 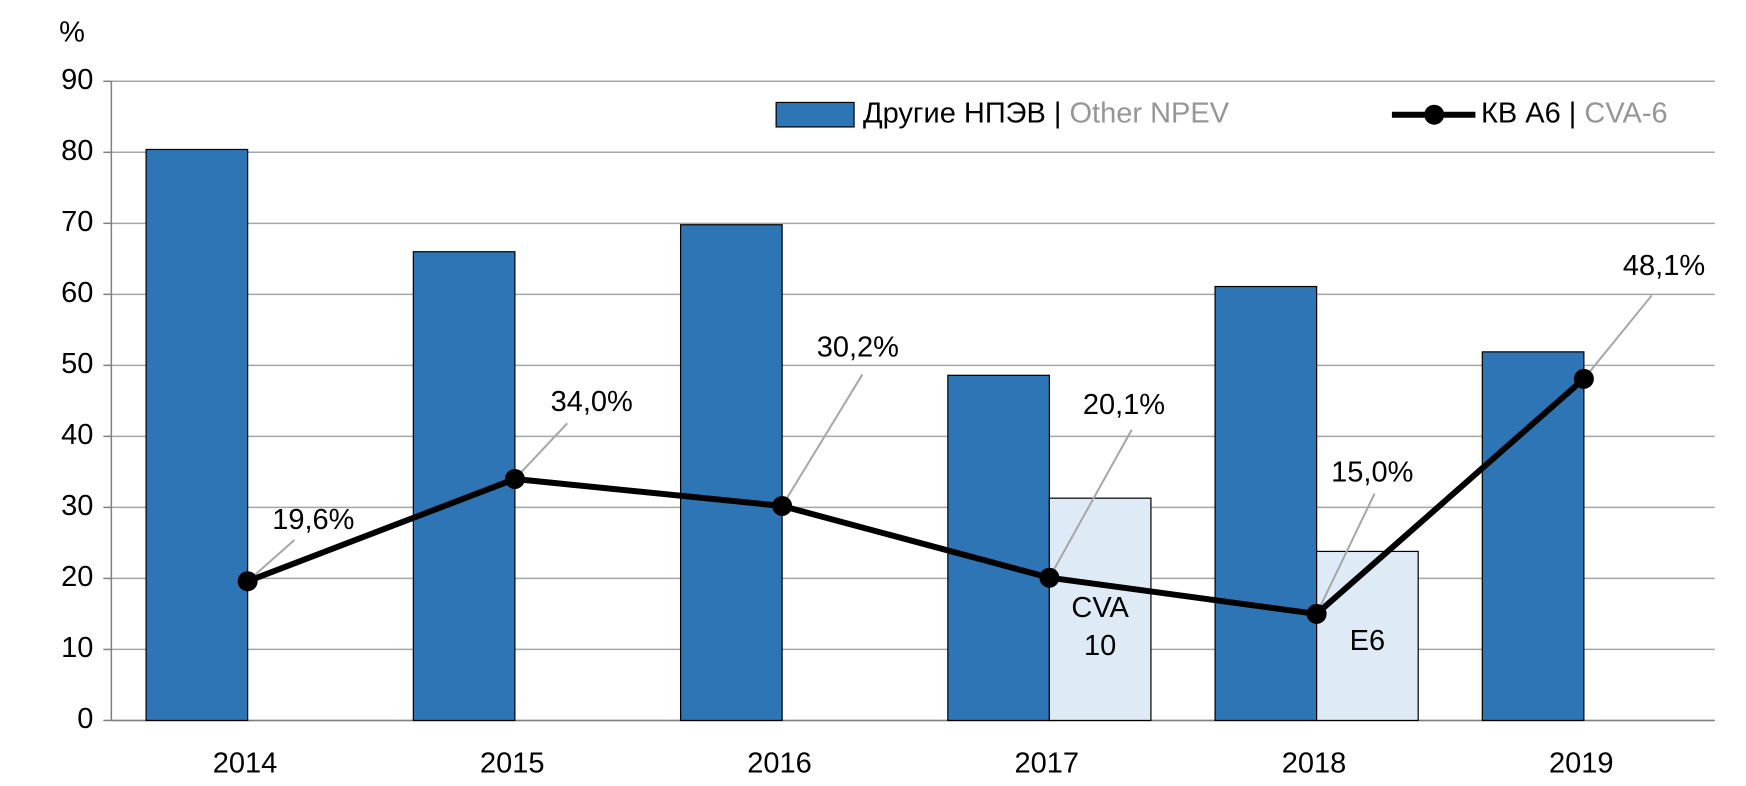 What do you see at coordinates (77, 293) in the screenshot?
I see `y-tick-label: 60` at bounding box center [77, 293].